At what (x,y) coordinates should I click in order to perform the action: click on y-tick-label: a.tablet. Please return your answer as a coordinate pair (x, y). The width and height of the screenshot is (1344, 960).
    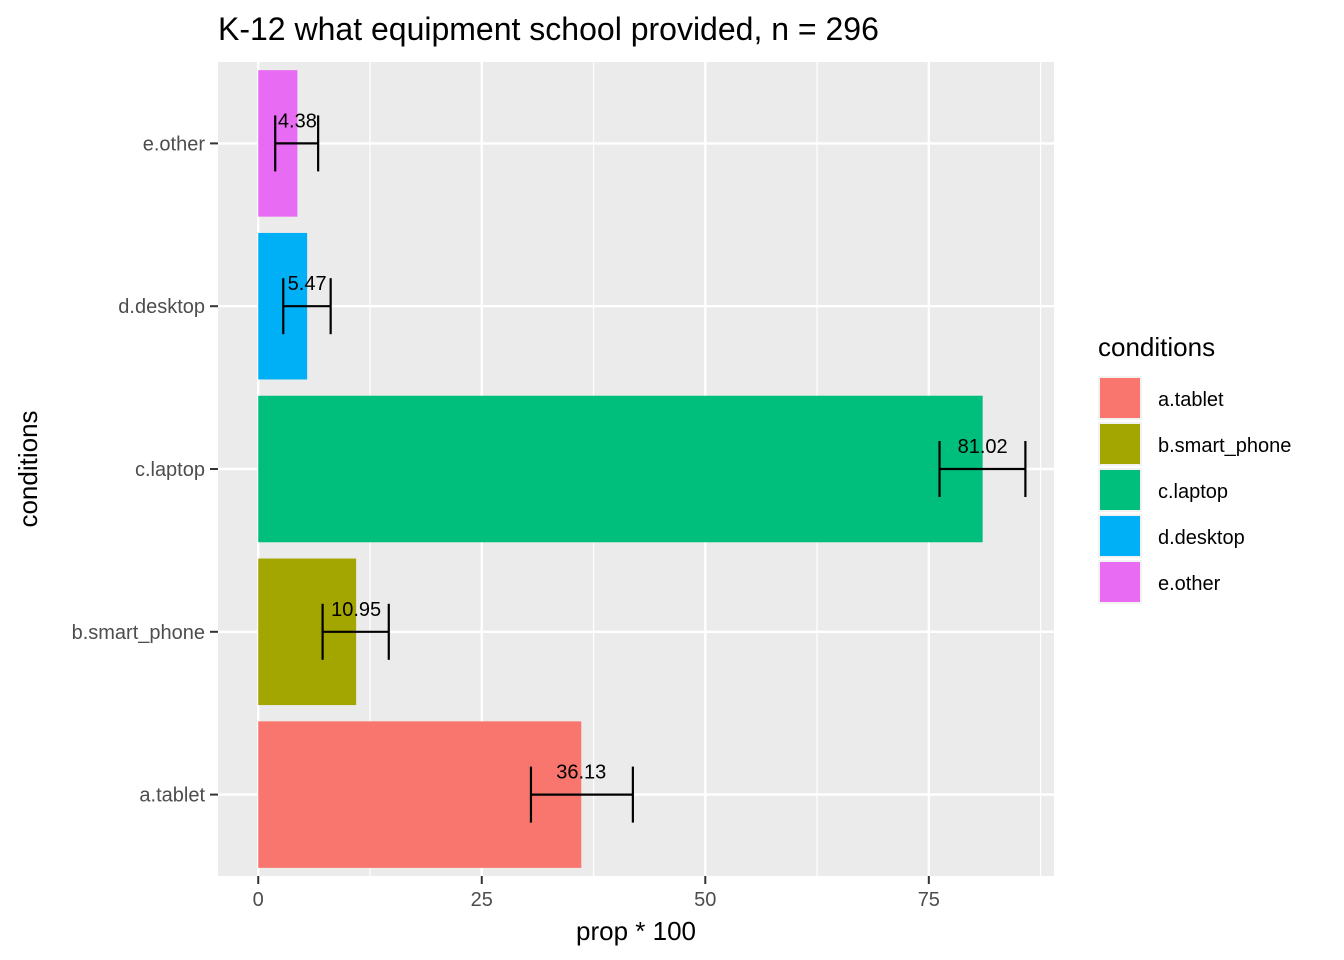
    Looking at the image, I should click on (172, 796).